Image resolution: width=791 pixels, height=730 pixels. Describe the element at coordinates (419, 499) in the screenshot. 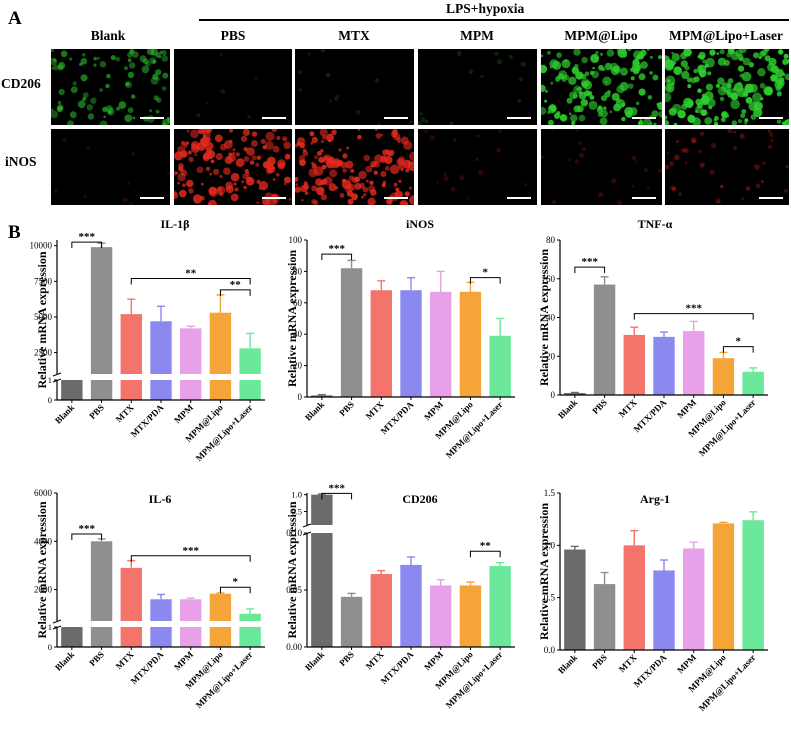

I see `chart-title: CD206` at that location.